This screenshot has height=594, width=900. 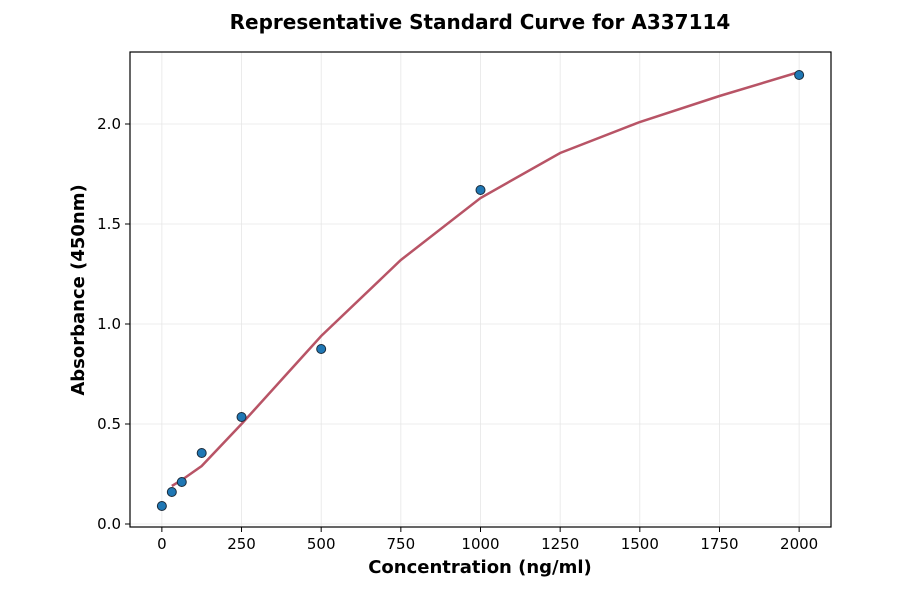 What do you see at coordinates (162, 544) in the screenshot?
I see `x-tick-label: 0` at bounding box center [162, 544].